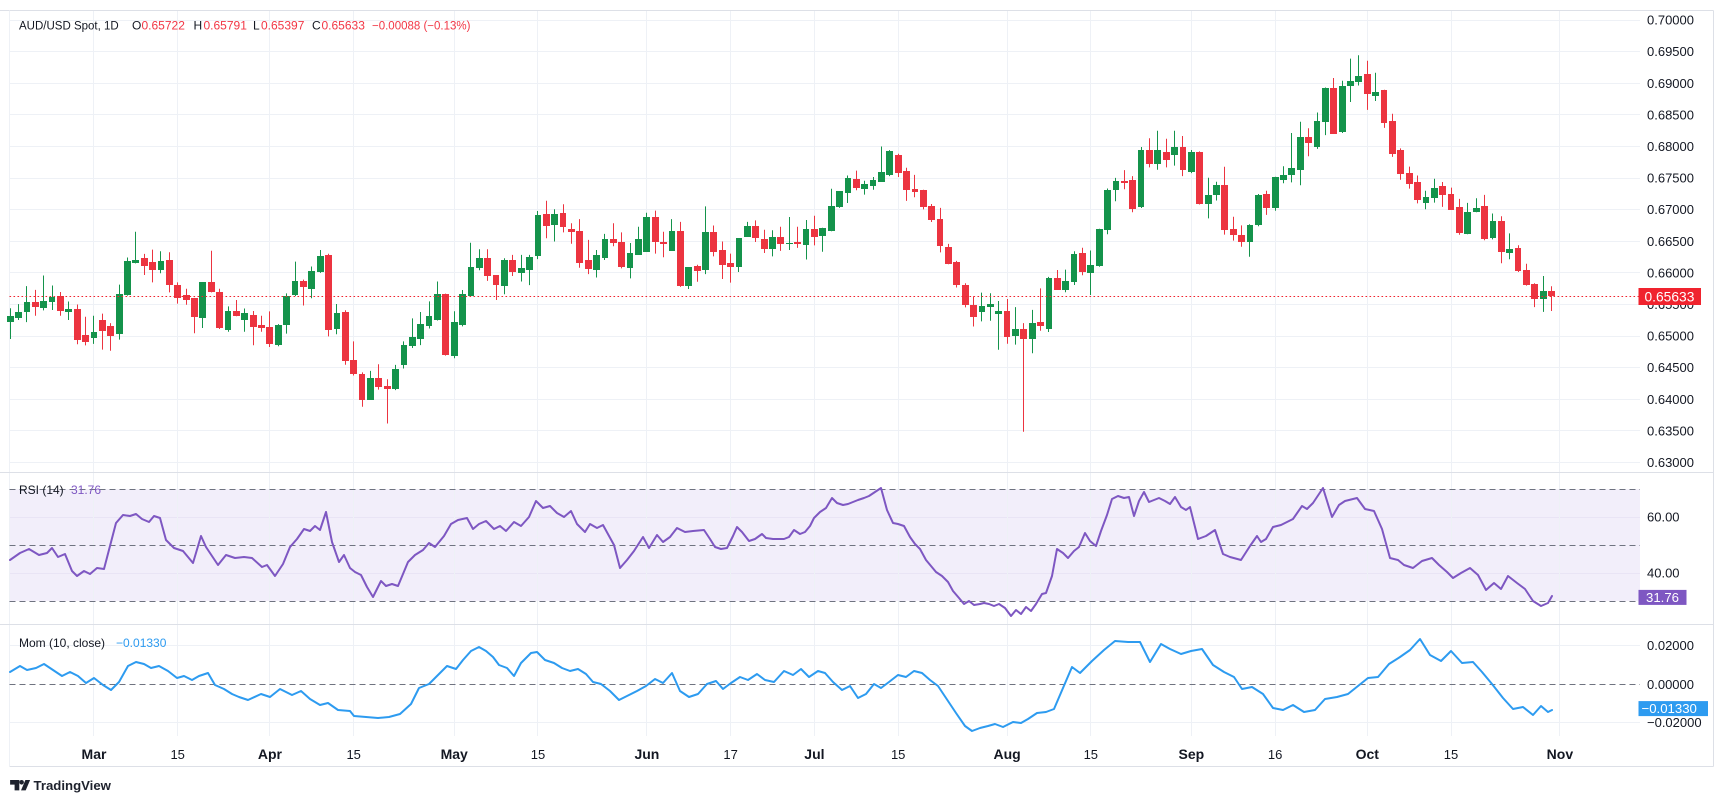 The width and height of the screenshot is (1723, 808). What do you see at coordinates (1663, 573) in the screenshot?
I see `svg-text: 40.00` at bounding box center [1663, 573].